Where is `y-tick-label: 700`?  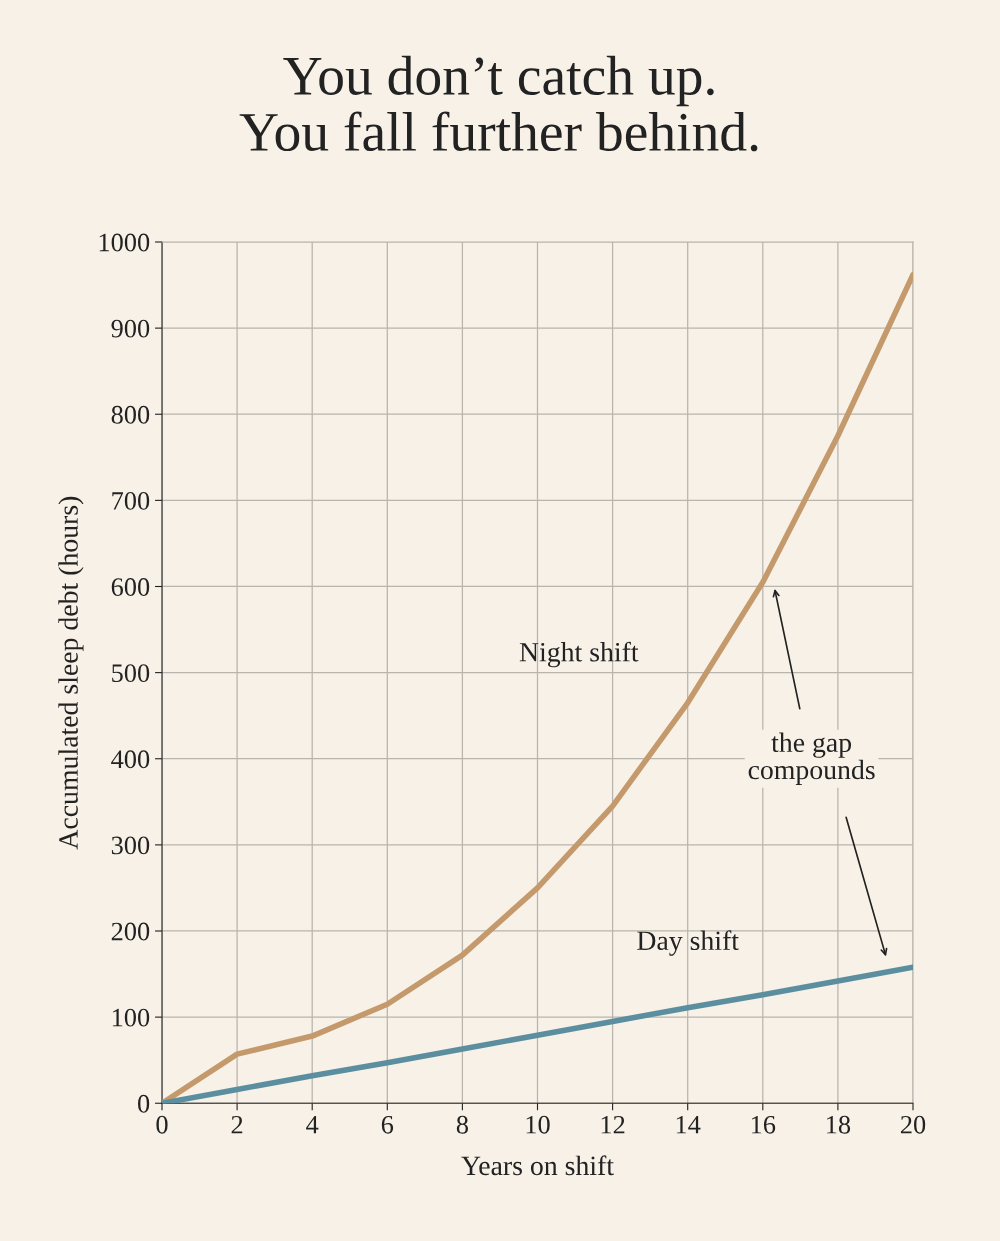
y-tick-label: 700 is located at coordinates (131, 500).